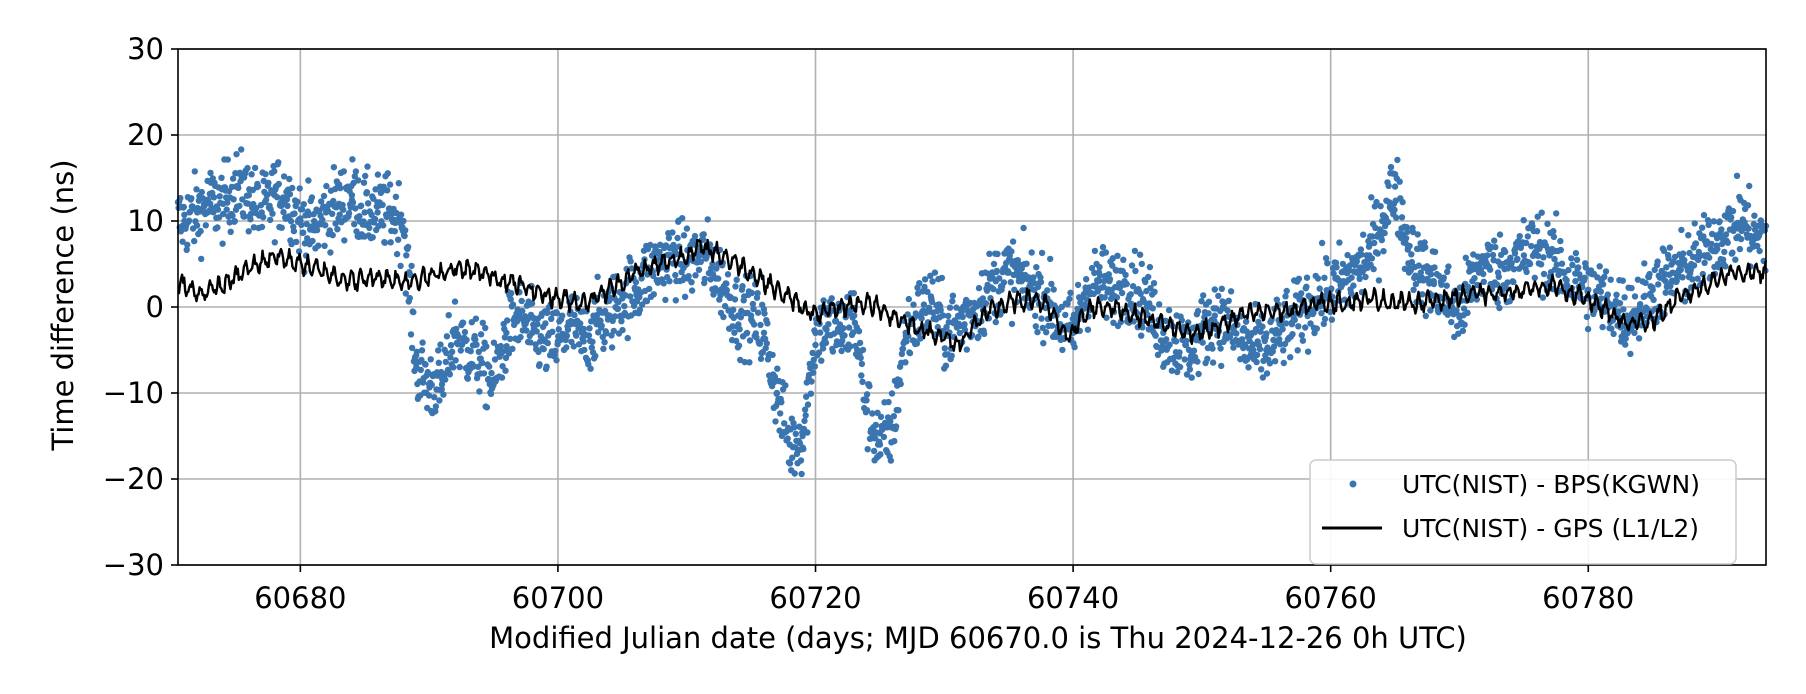 This screenshot has height=694, width=1806. What do you see at coordinates (1523, 512) in the screenshot?
I see `legend-box` at bounding box center [1523, 512].